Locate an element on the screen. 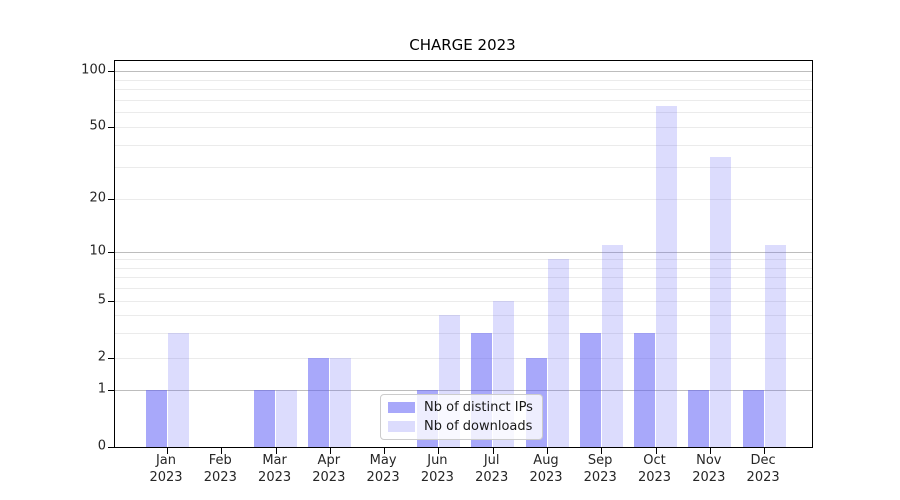 The height and width of the screenshot is (500, 900). x-tick-label: Mar 2023 is located at coordinates (275, 469).